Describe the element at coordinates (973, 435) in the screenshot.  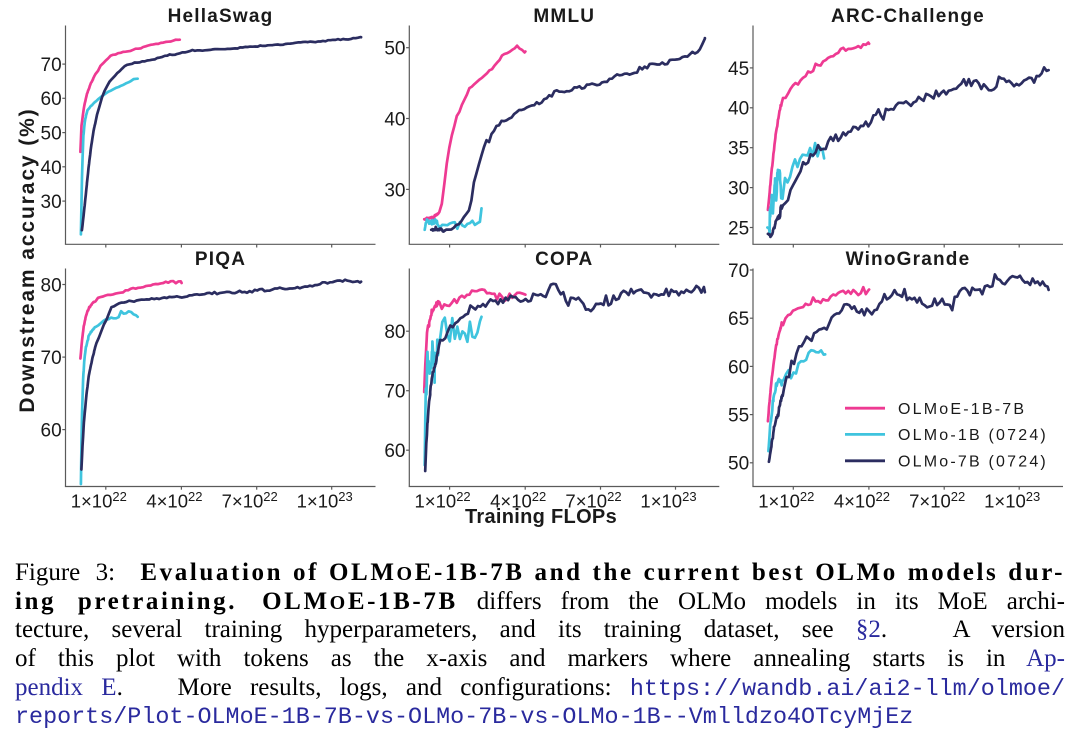
I see `svg-text: OLMo-1B (0724)` at that location.